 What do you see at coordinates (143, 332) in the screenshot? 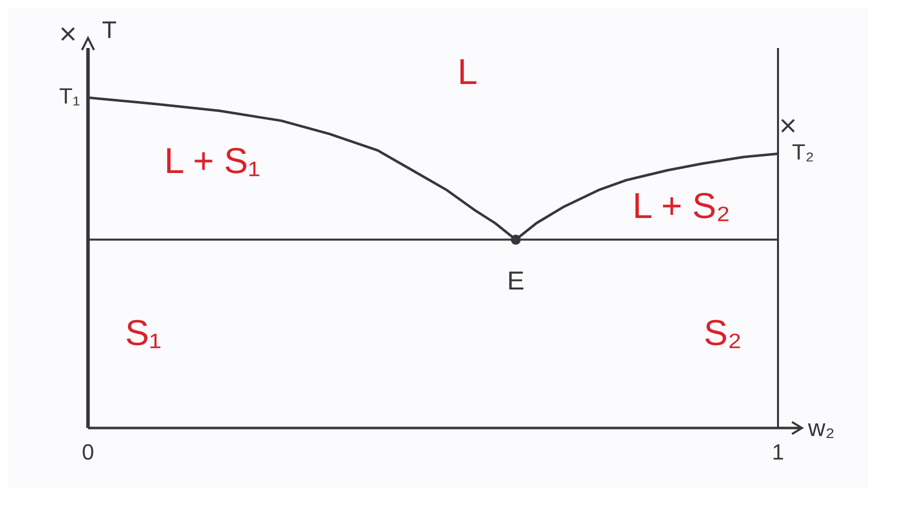
I see `annotation: S₁` at bounding box center [143, 332].